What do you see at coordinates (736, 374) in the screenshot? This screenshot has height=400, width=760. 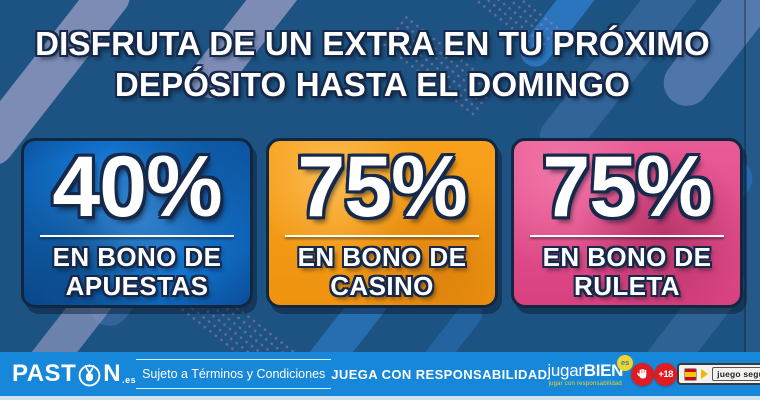 I see `juego-seguro-label: juego seguro` at bounding box center [736, 374].